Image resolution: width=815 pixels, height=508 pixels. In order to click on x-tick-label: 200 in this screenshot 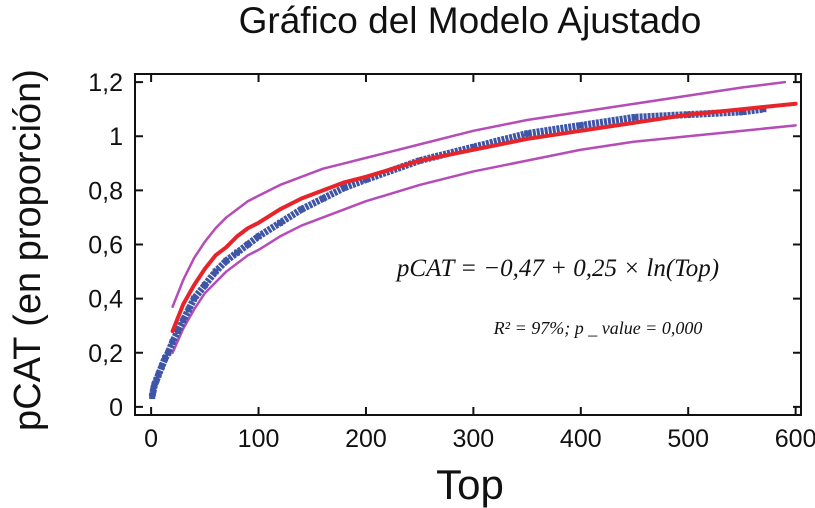, I will do `click(366, 439)`.